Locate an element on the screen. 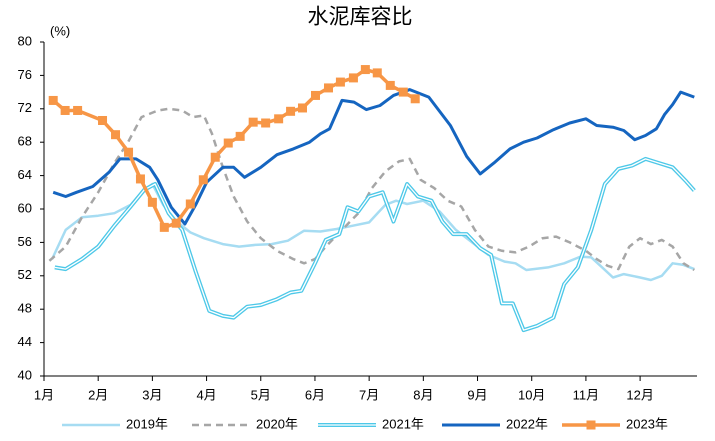 This screenshot has width=715, height=441. legend-label: 2021年 is located at coordinates (403, 423).